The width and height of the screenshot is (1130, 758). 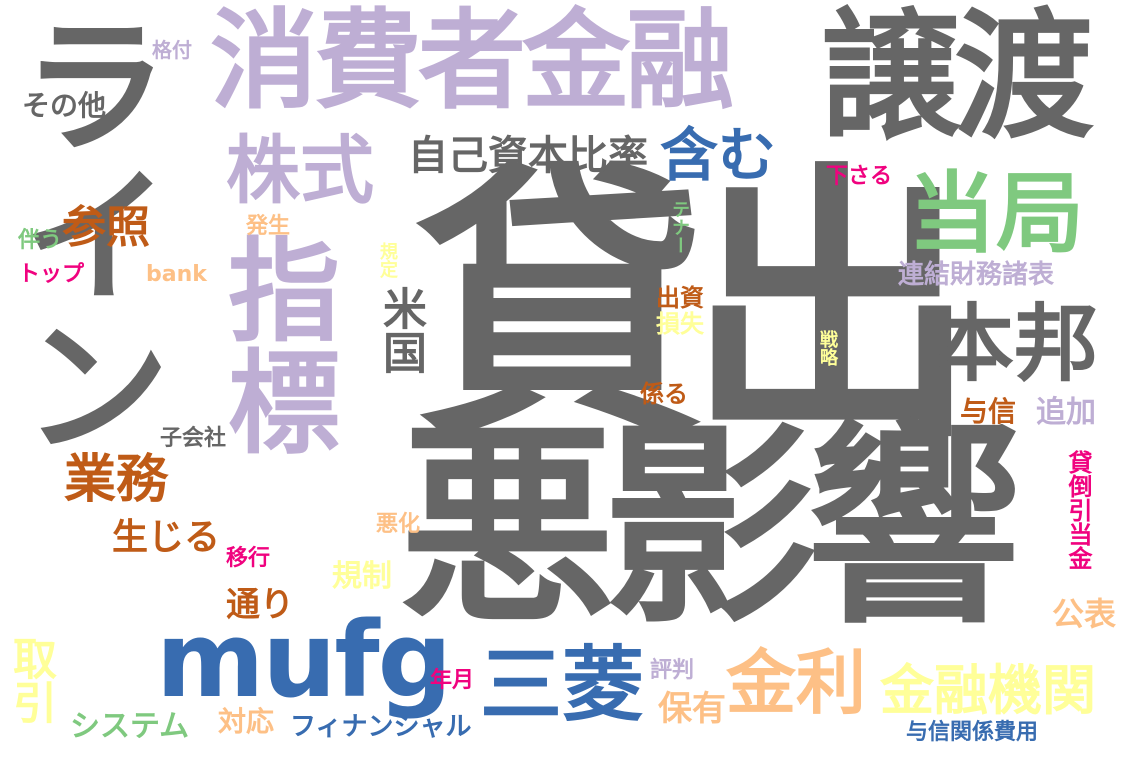 I want to click on word-shihyo: 指標, so click(x=274, y=344).